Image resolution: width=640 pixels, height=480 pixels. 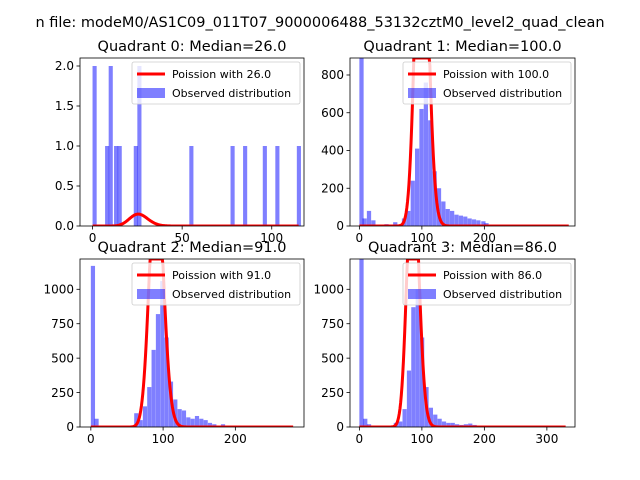 What do you see at coordinates (64, 66) in the screenshot?
I see `y-tick-label: 2.0` at bounding box center [64, 66].